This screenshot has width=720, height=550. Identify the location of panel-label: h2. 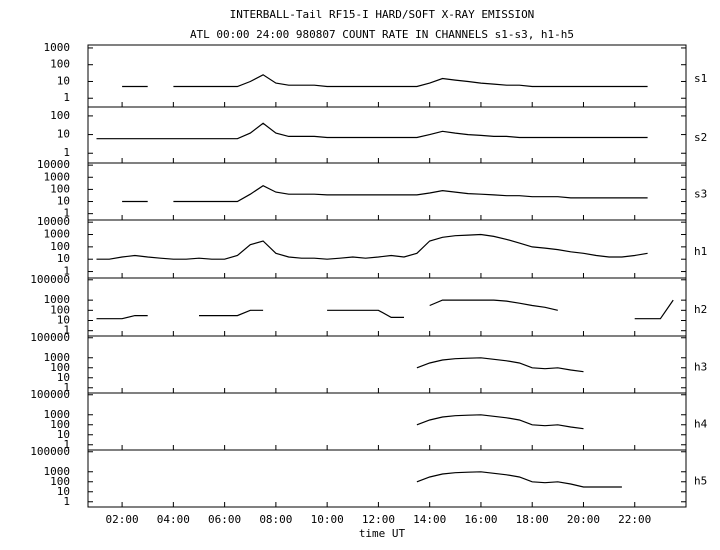
(700, 309).